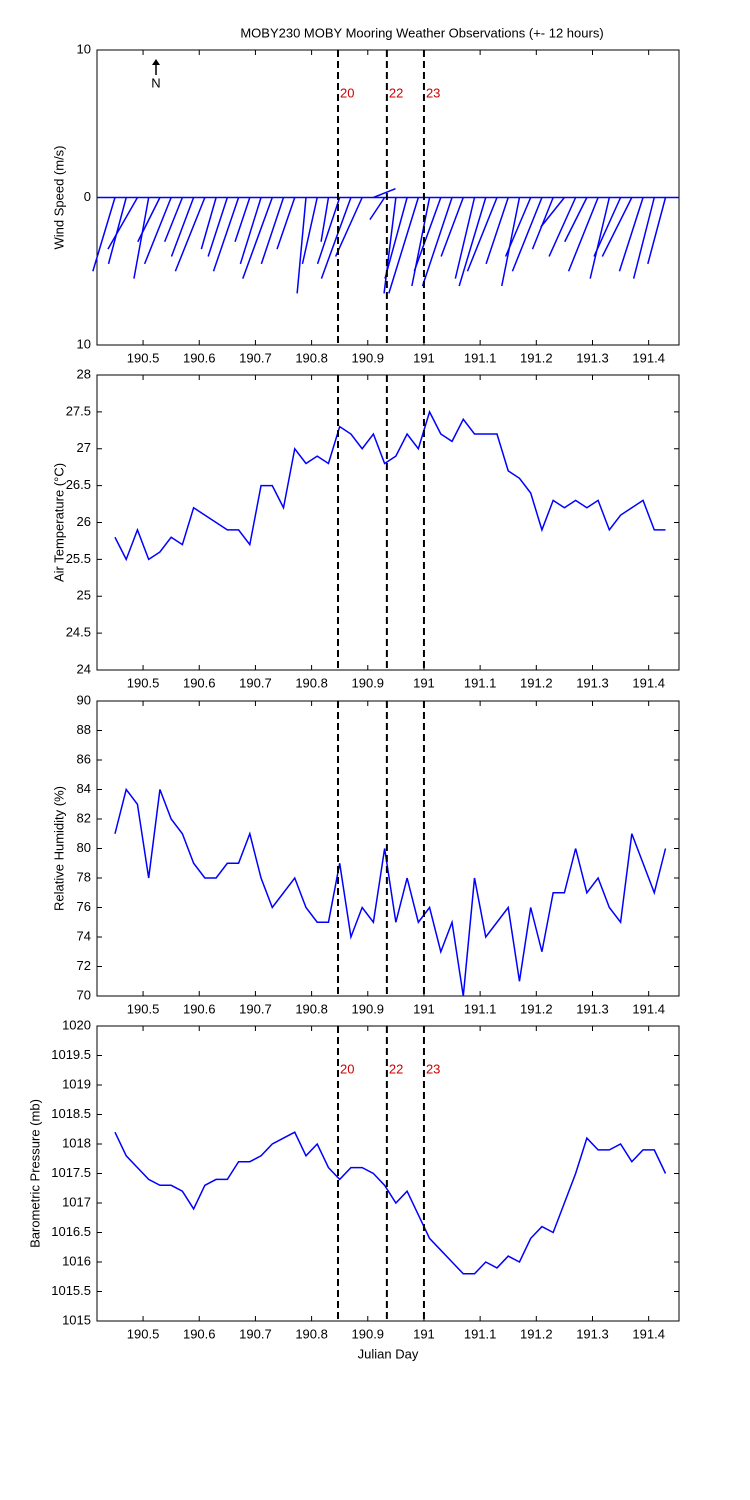  I want to click on y-tick-label: 1019, so click(76, 1083).